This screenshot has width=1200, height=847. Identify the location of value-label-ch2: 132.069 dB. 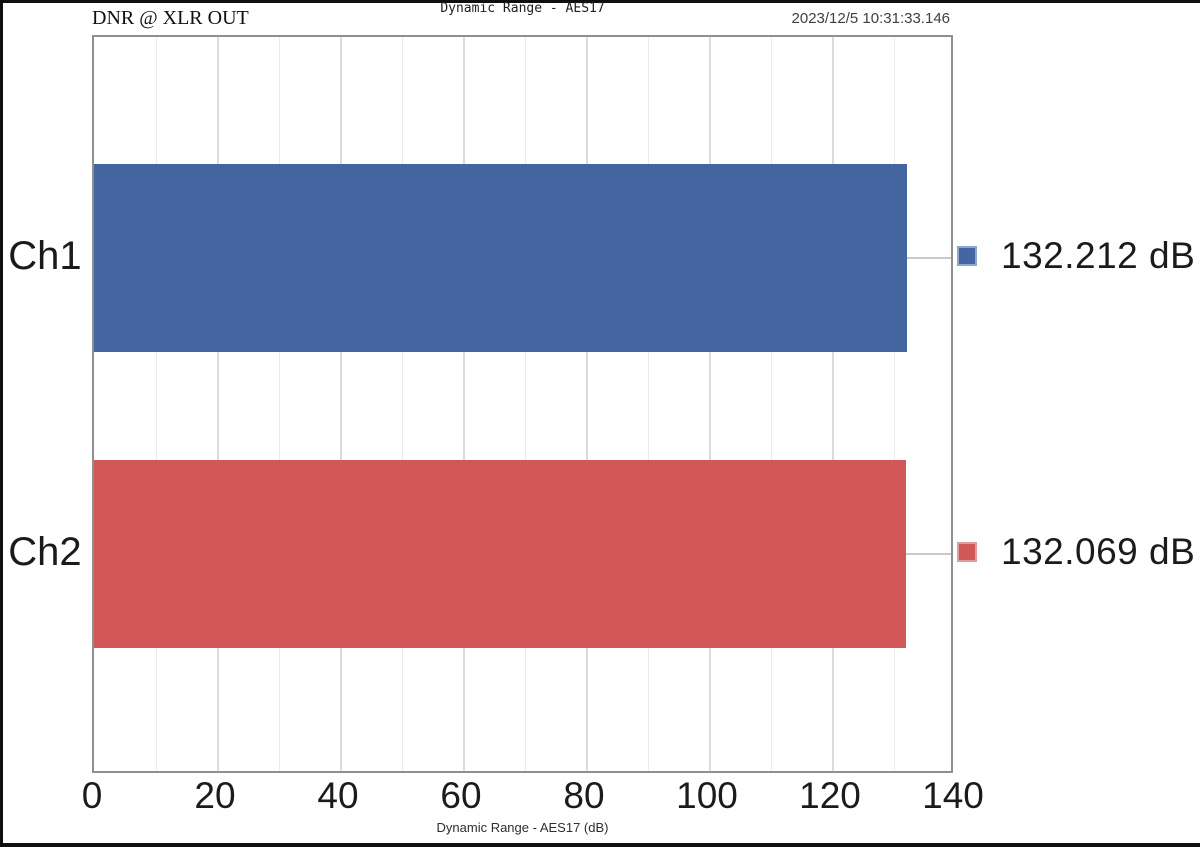
(1098, 551).